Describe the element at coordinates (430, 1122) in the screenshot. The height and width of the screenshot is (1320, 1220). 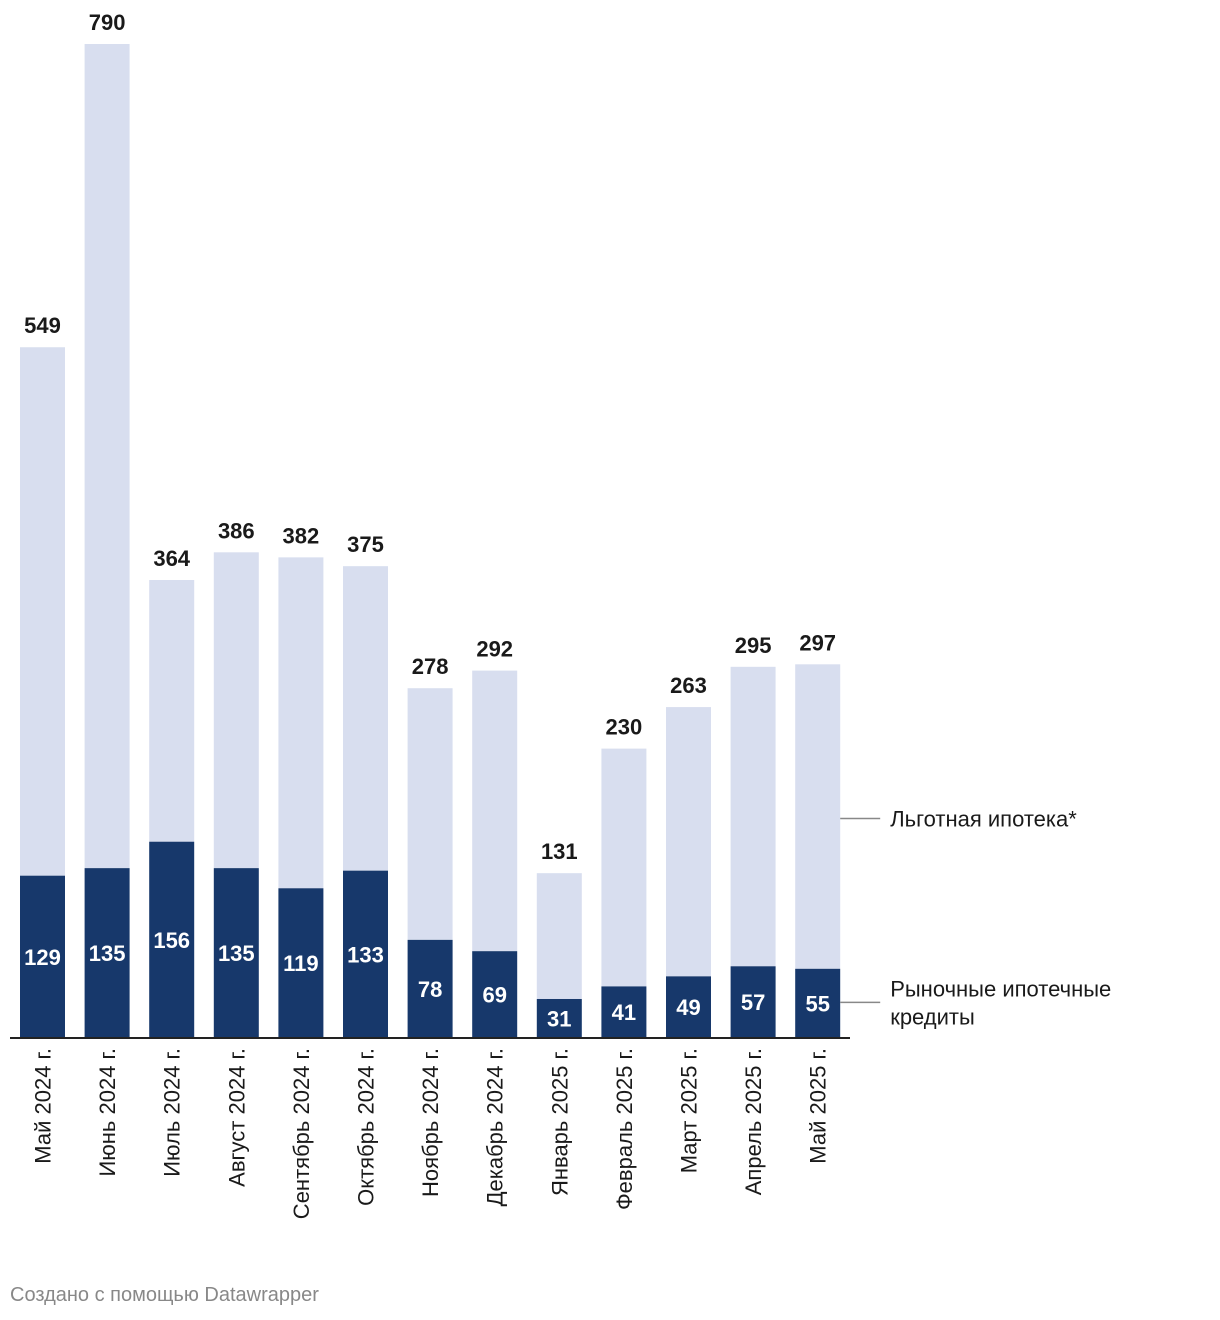
I see `x-tick-label-6: Ноябрь 2024 г.` at that location.